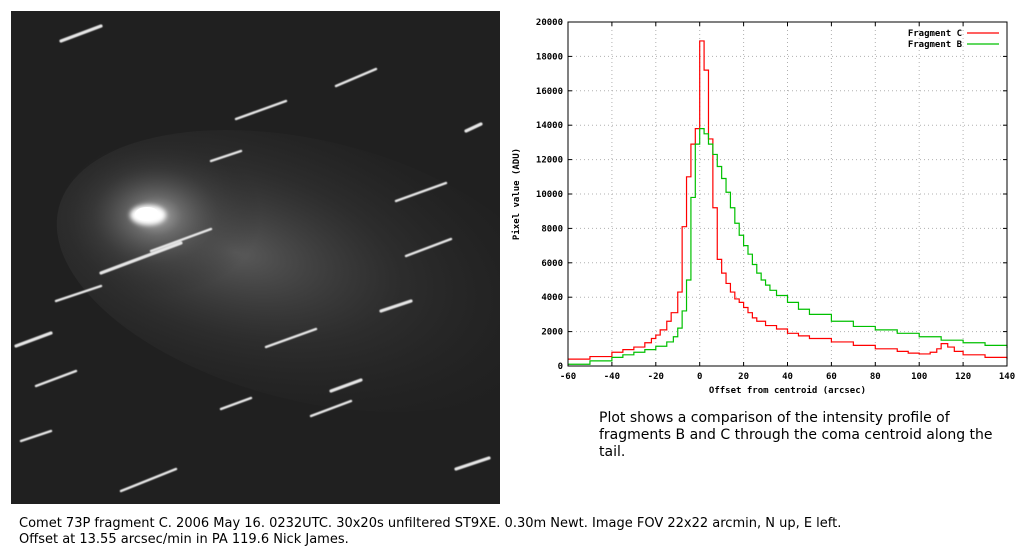 The width and height of the screenshot is (1024, 557). Describe the element at coordinates (875, 377) in the screenshot. I see `x-tick-label: 80` at that location.